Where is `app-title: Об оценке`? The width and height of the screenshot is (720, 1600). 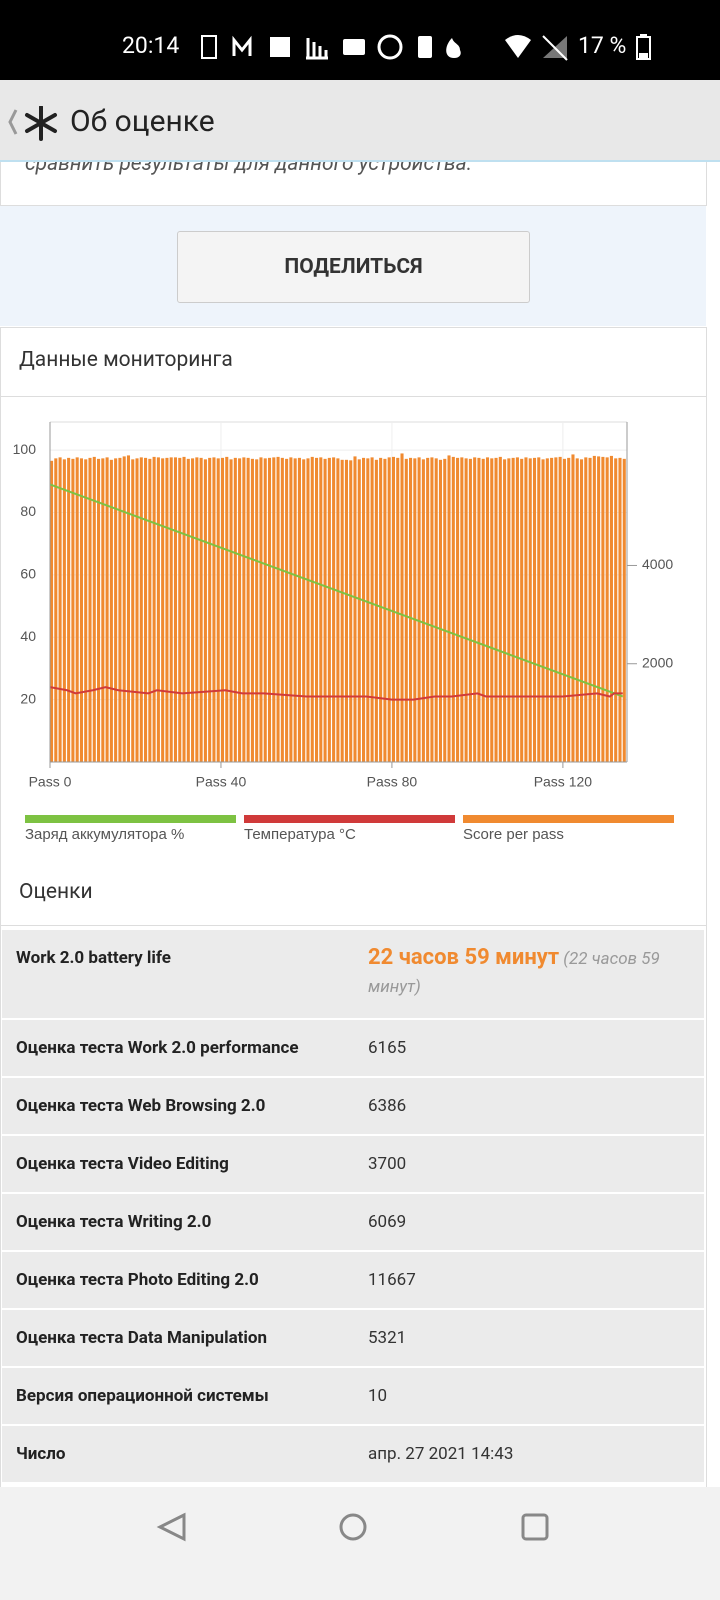 app-title: Об оценке is located at coordinates (142, 121).